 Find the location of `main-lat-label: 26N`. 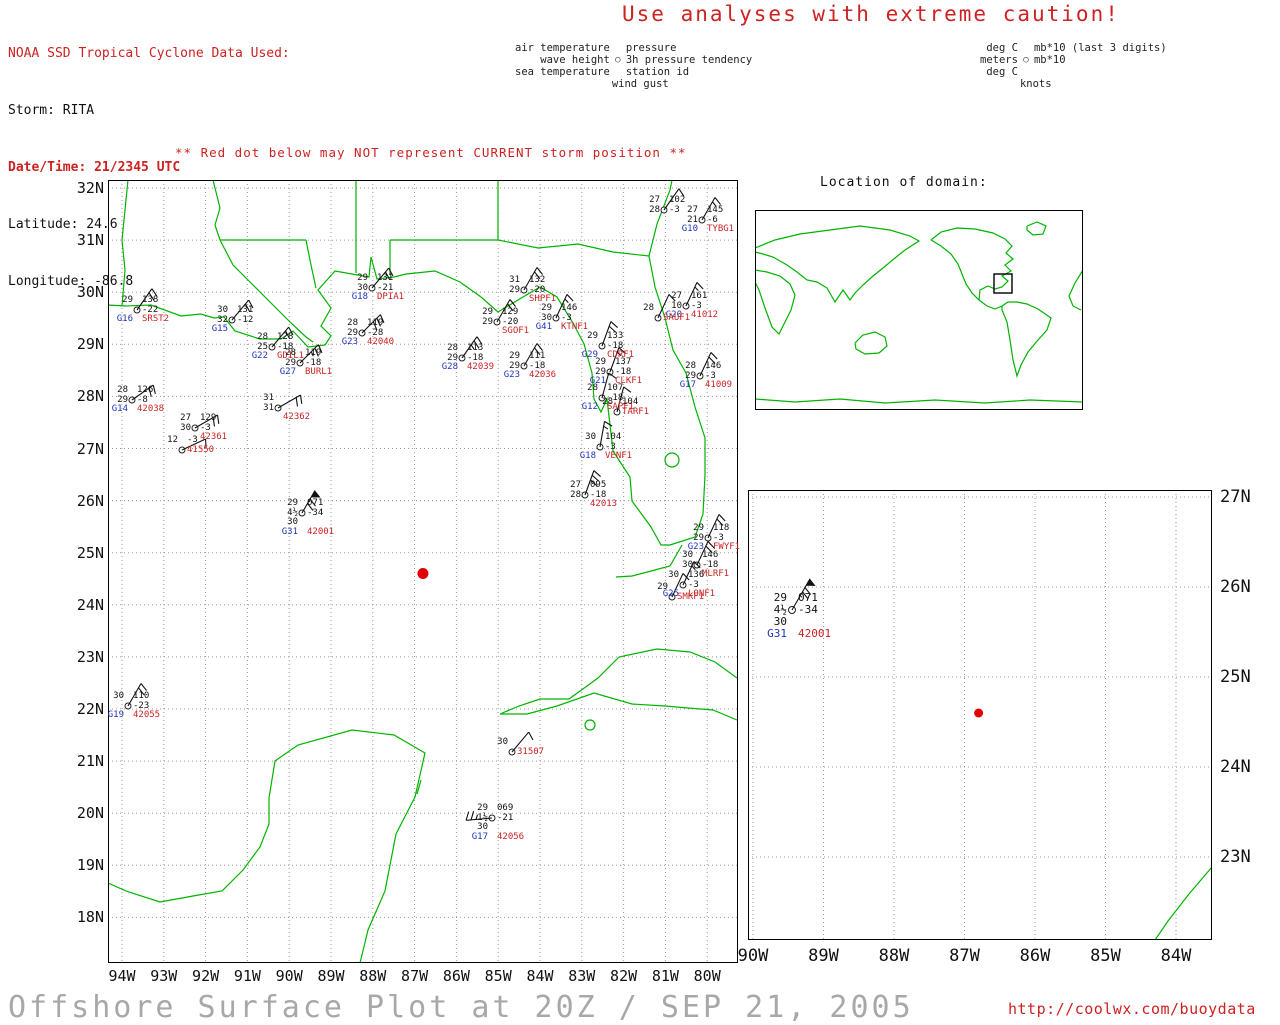

main-lat-label: 26N is located at coordinates (90, 500).